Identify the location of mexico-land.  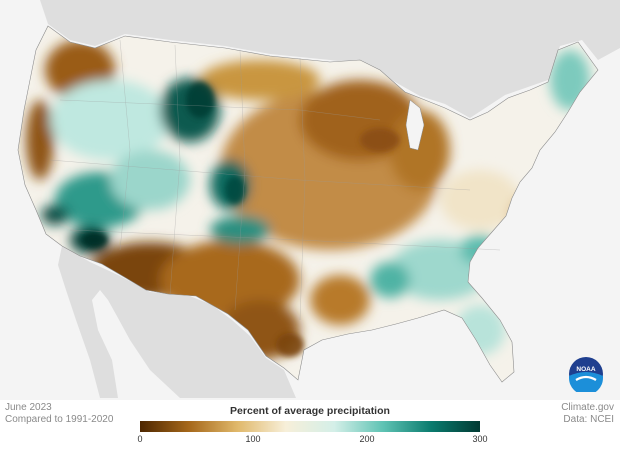
(177, 322).